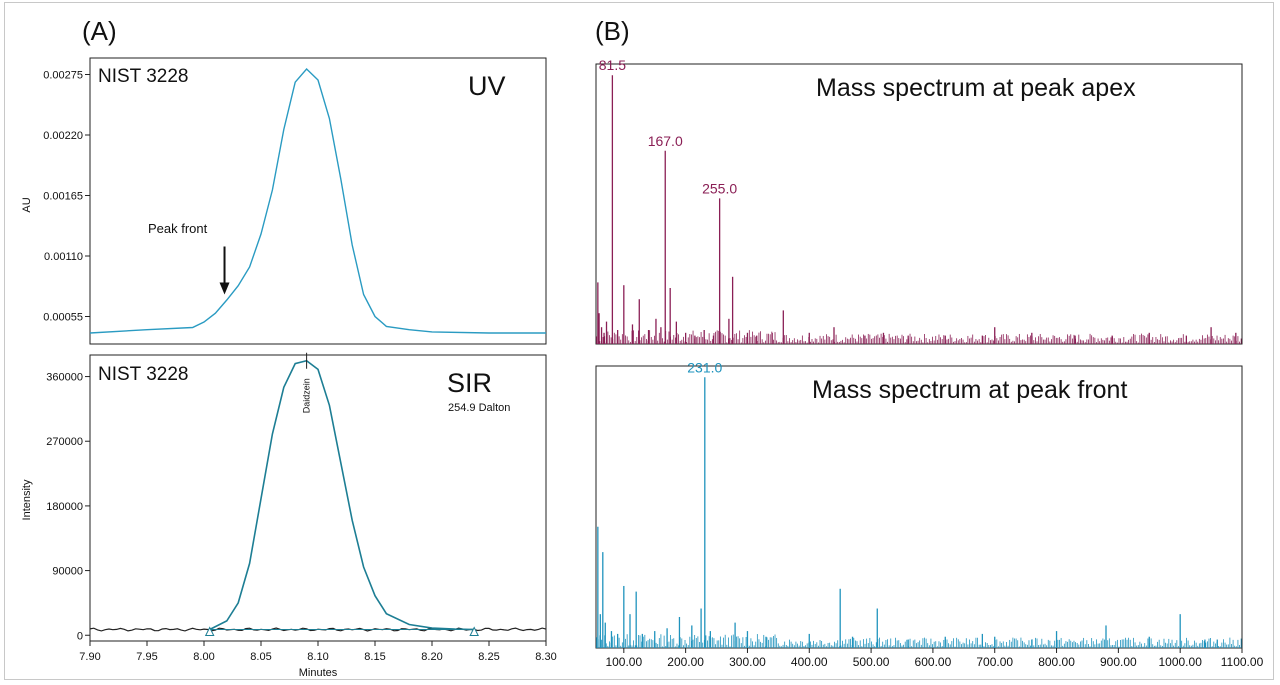  What do you see at coordinates (487, 86) in the screenshot?
I see `uv-trace-label: UV` at bounding box center [487, 86].